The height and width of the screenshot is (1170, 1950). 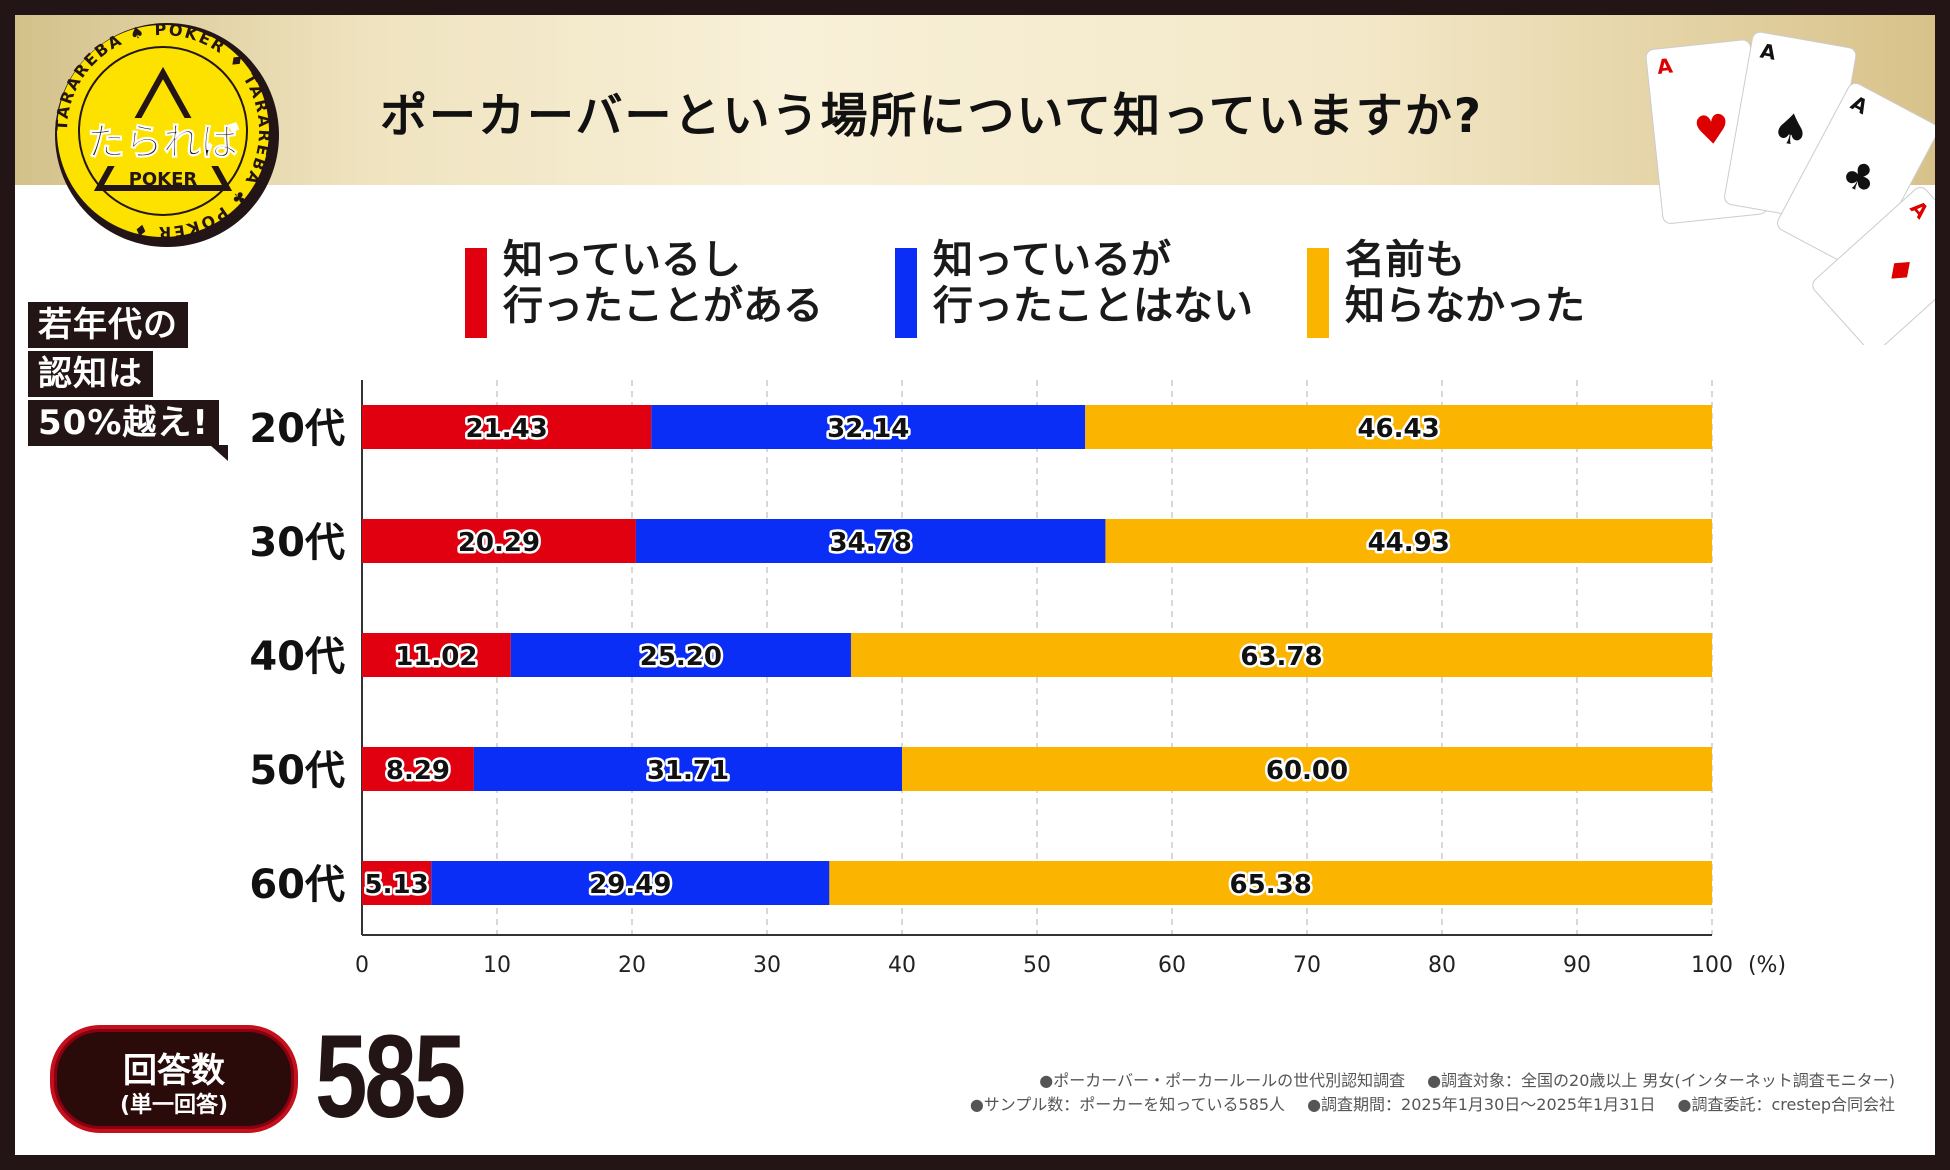 I want to click on category-label: 40代, so click(x=297, y=657).